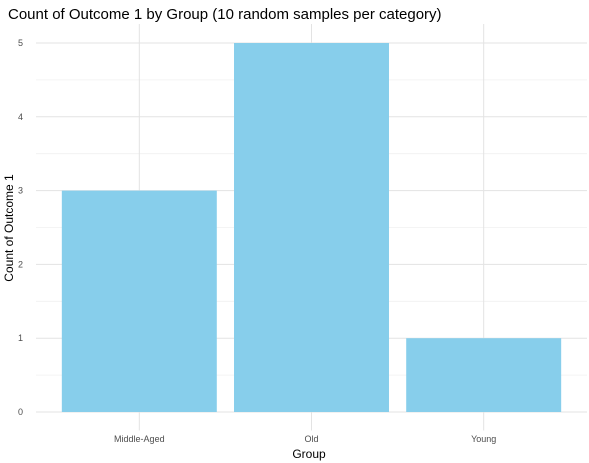 The height and width of the screenshot is (463, 589). Describe the element at coordinates (483, 439) in the screenshot. I see `x-tick-label: Young` at that location.